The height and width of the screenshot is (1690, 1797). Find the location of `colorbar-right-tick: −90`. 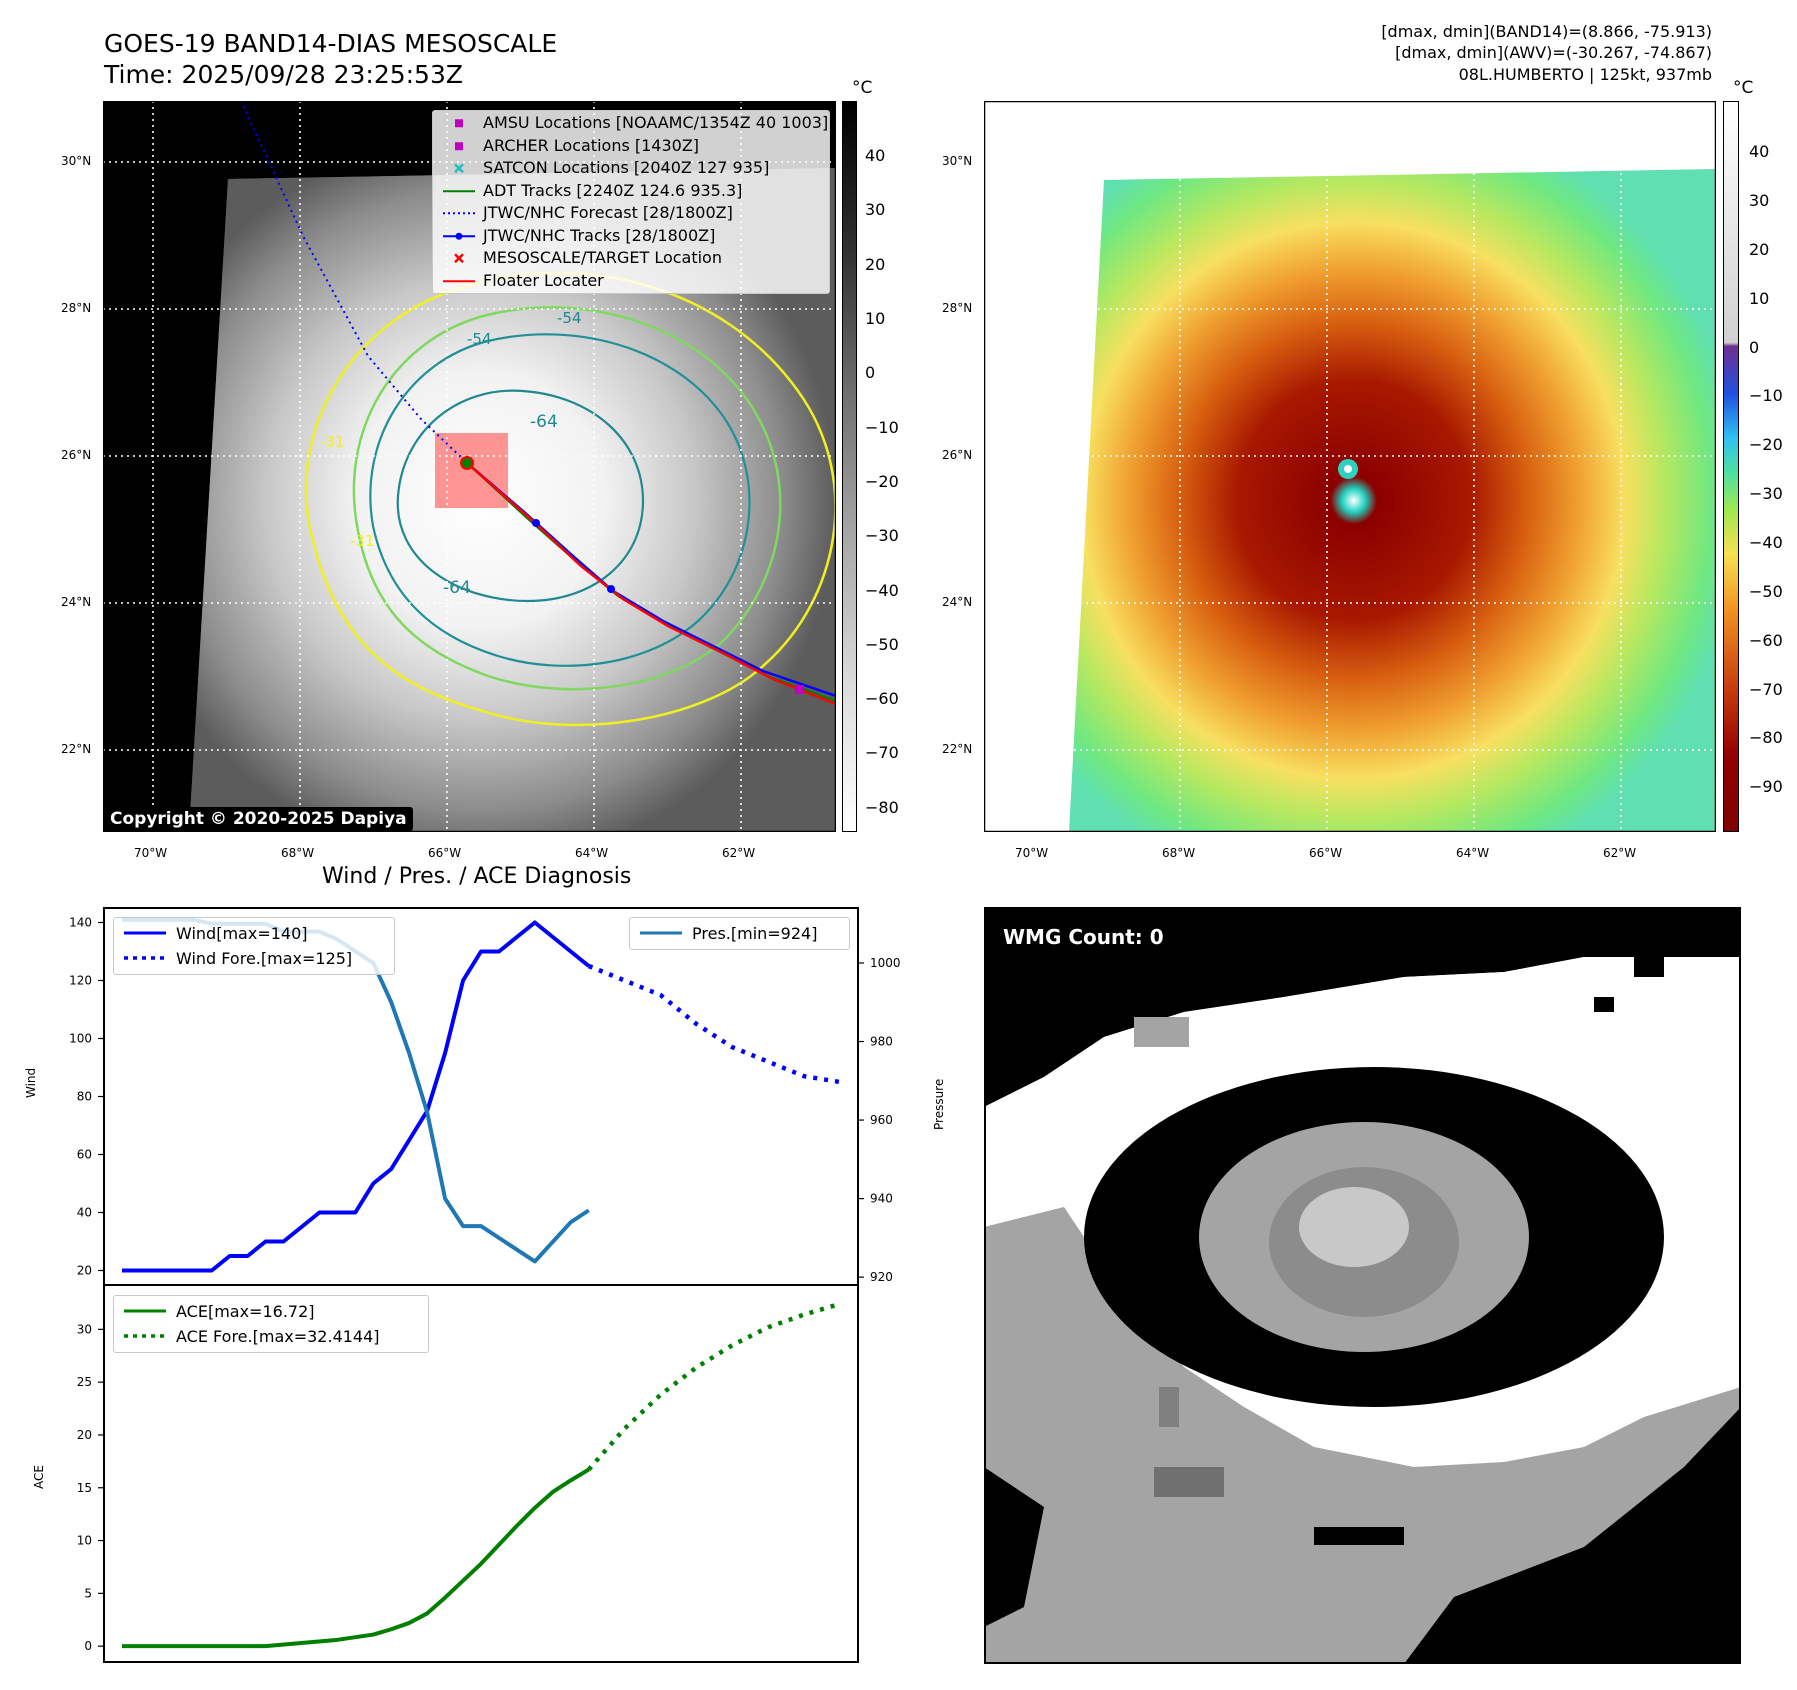

colorbar-right-tick: −90 is located at coordinates (1766, 786).